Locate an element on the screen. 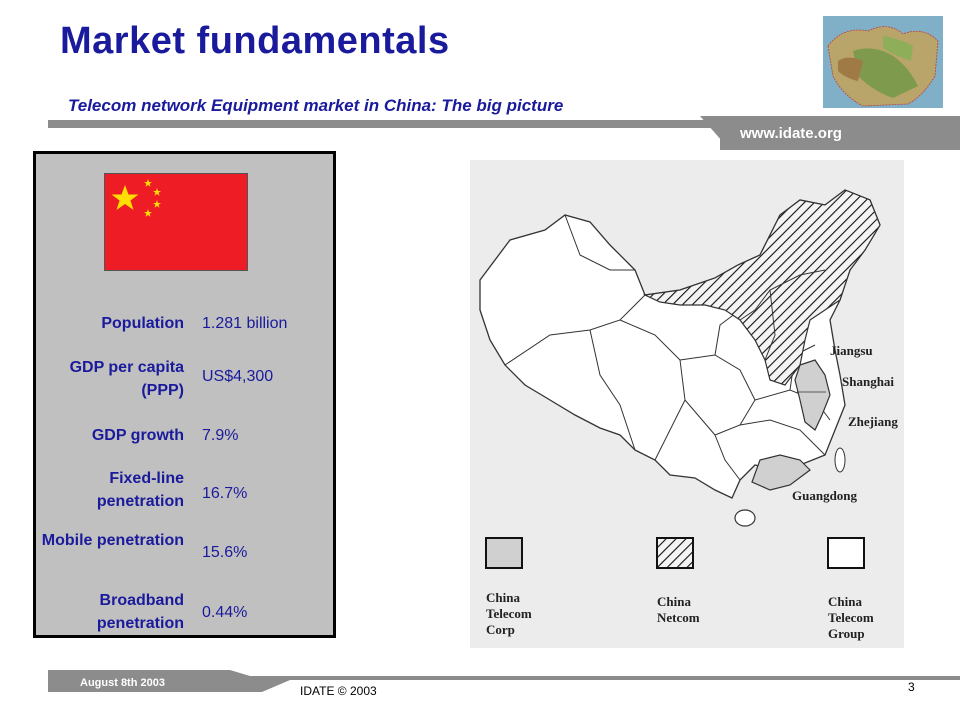 The width and height of the screenshot is (960, 720). legend-label-telecom-group-2: Telecom is located at coordinates (851, 617).